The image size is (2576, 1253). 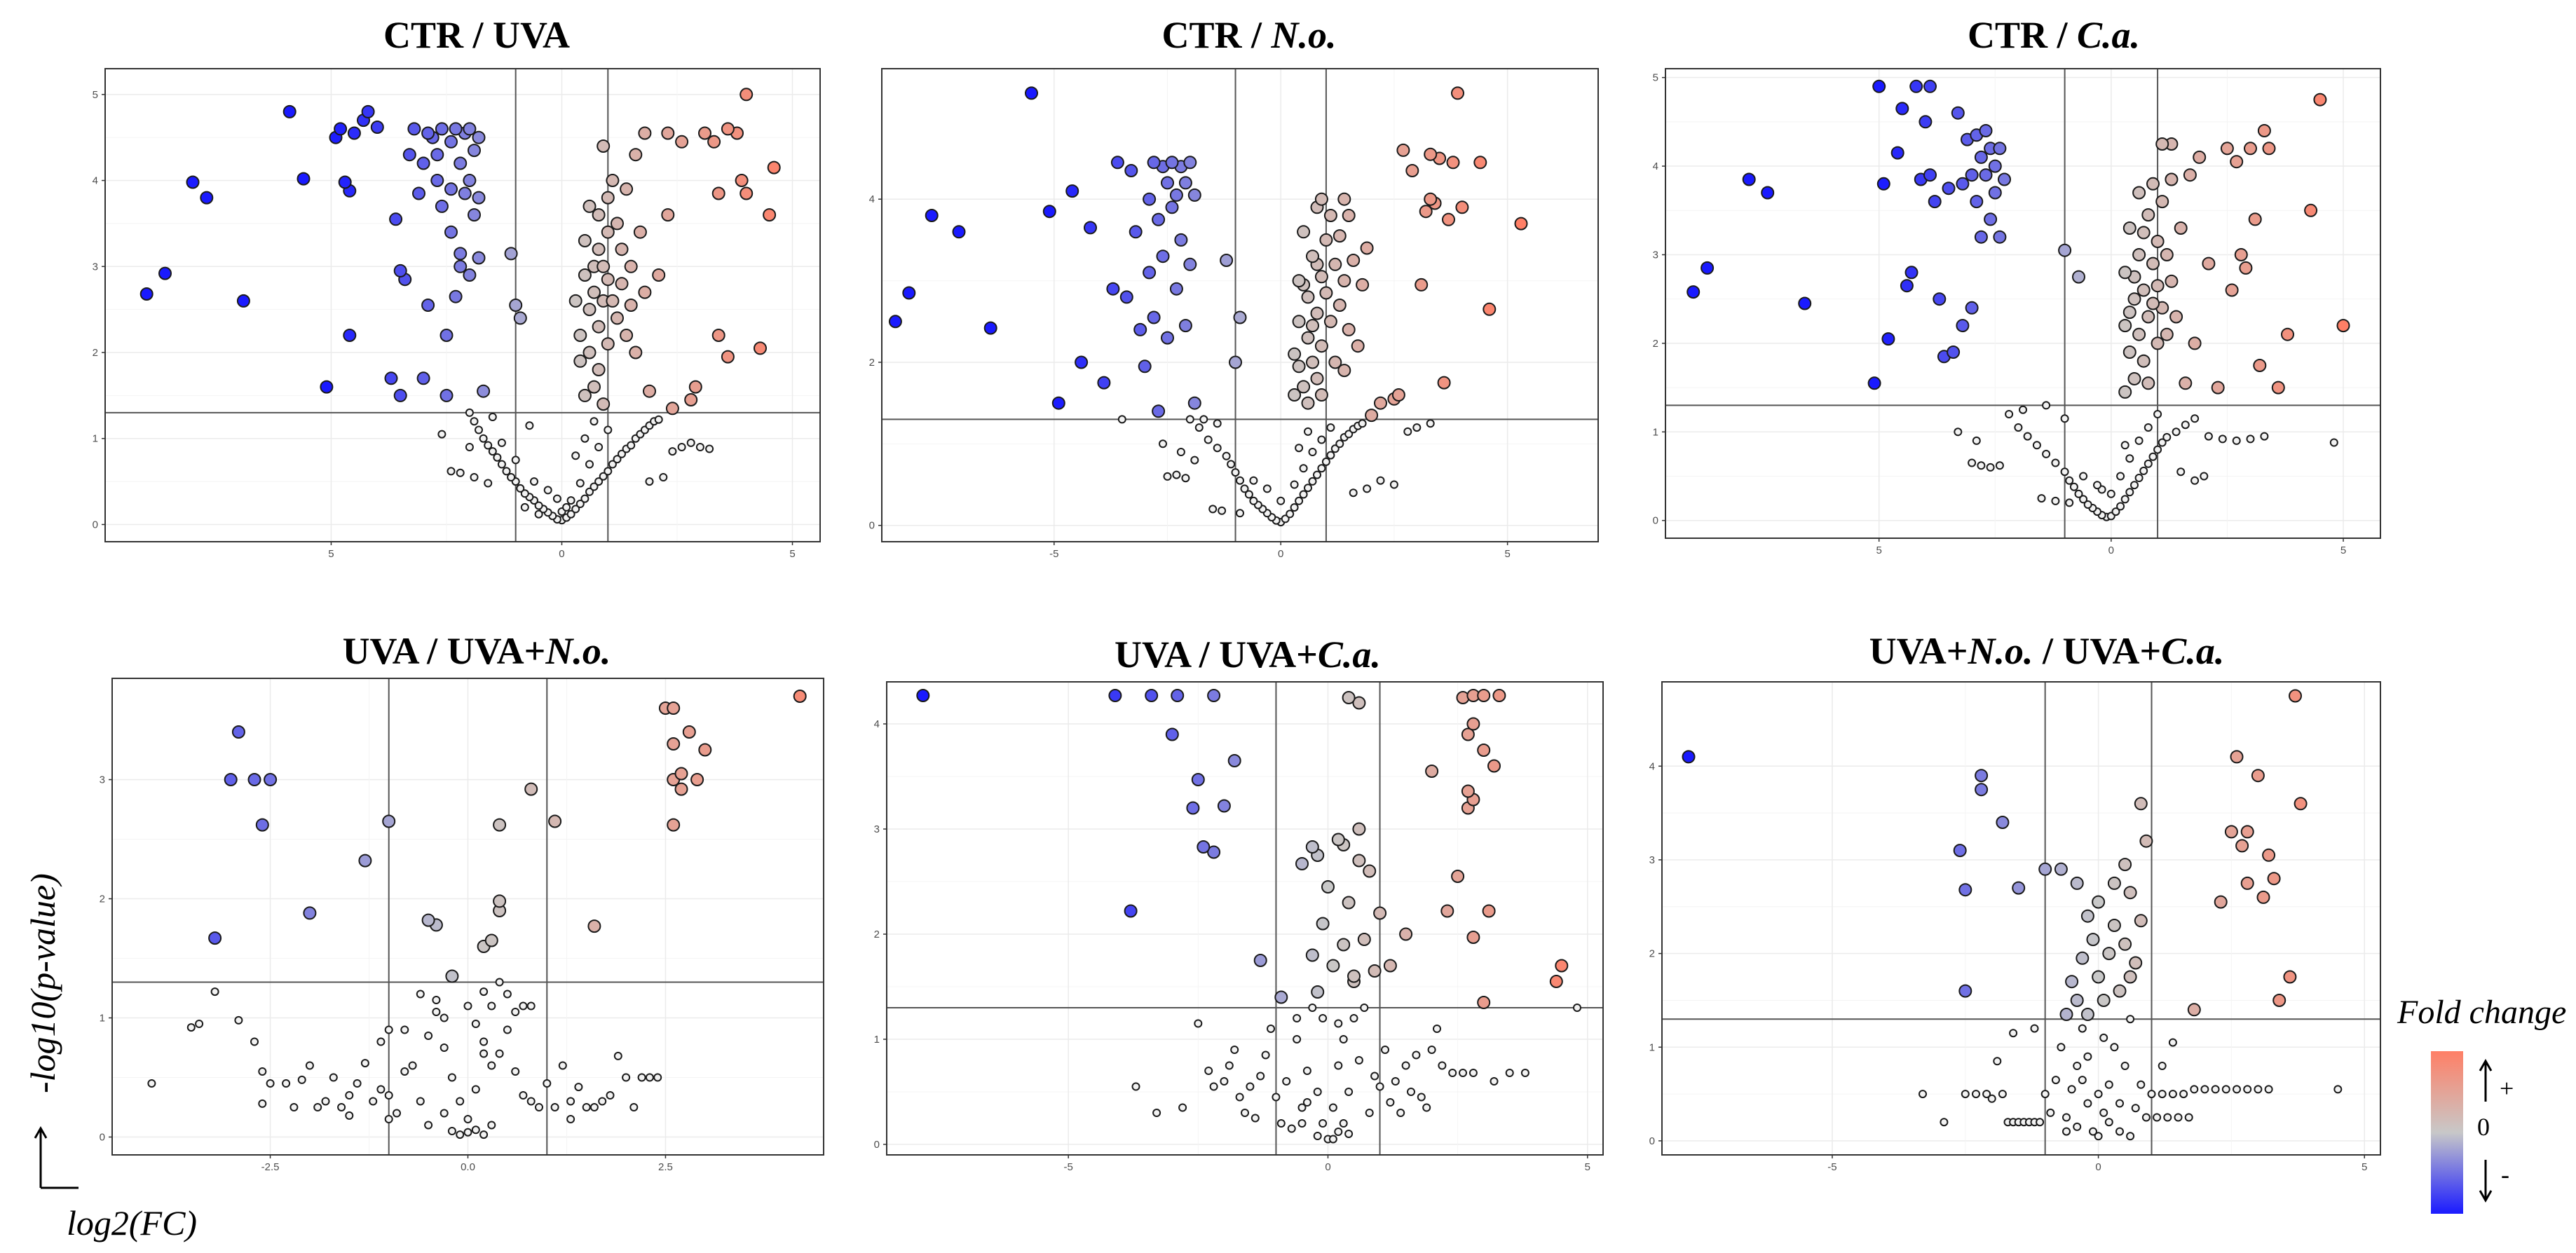 I want to click on x-tick-label: 2.5, so click(x=665, y=1167).